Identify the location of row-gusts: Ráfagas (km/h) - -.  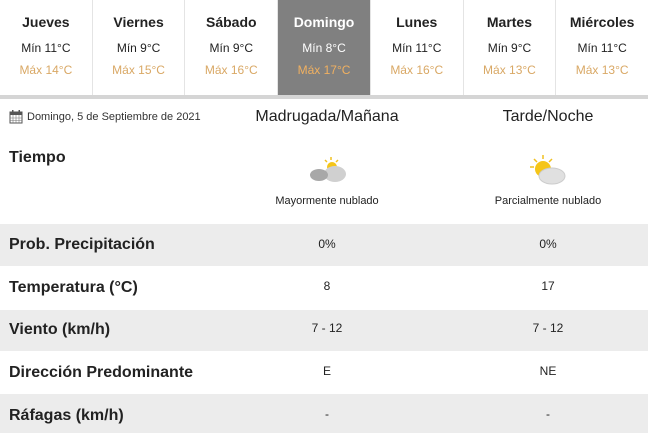
(324, 413).